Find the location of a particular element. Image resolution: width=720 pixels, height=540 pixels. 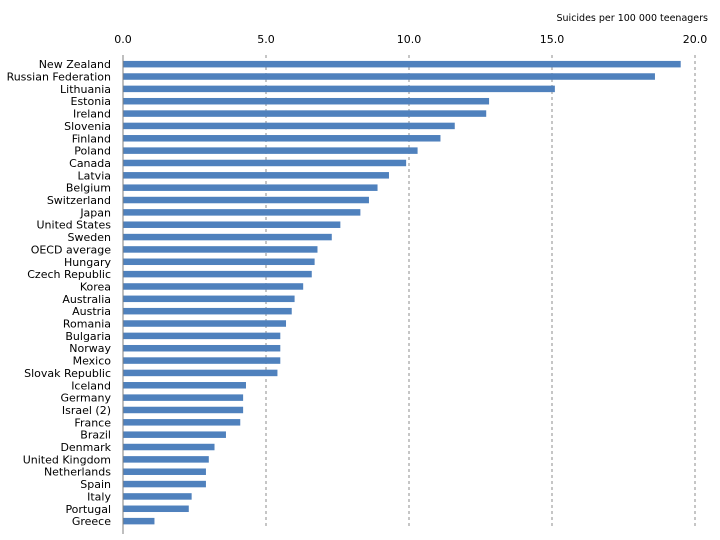

x-axis-ticks: 0.0 5.0 10.0 15.0 20.0 is located at coordinates (410, 39).